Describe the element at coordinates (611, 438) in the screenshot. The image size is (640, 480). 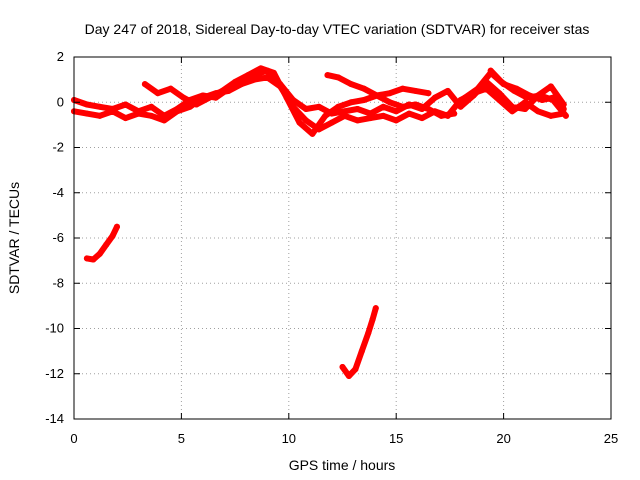
I see `x-tick-label: 25` at that location.